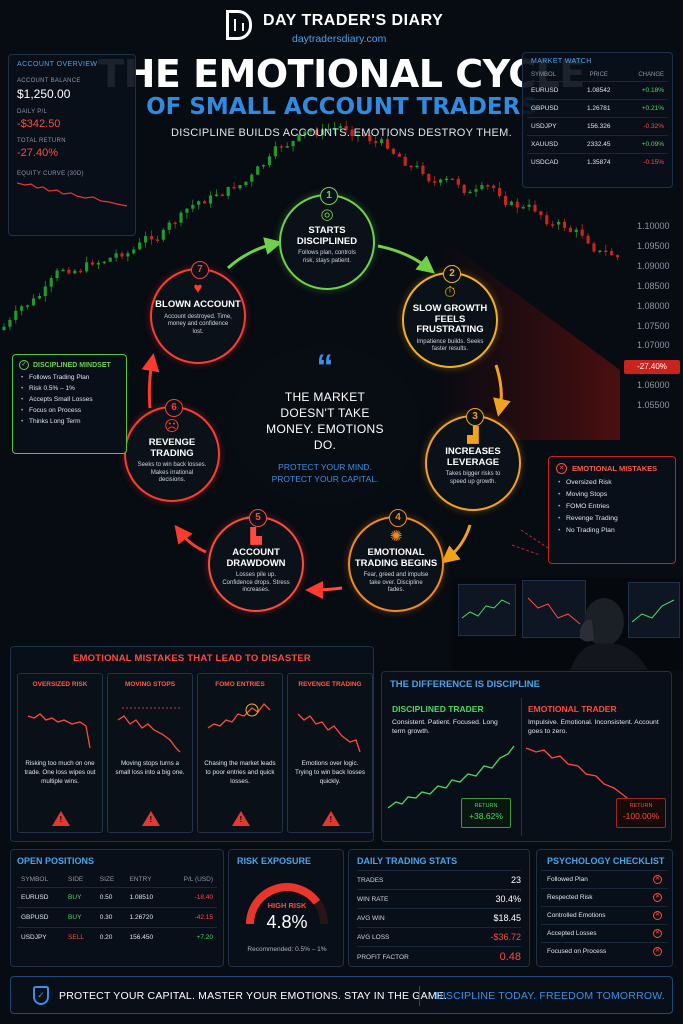 This screenshot has height=1024, width=683. What do you see at coordinates (450, 345) in the screenshot?
I see `cycle-step-desc: Impatience builds. Seeks faster results.` at bounding box center [450, 345].